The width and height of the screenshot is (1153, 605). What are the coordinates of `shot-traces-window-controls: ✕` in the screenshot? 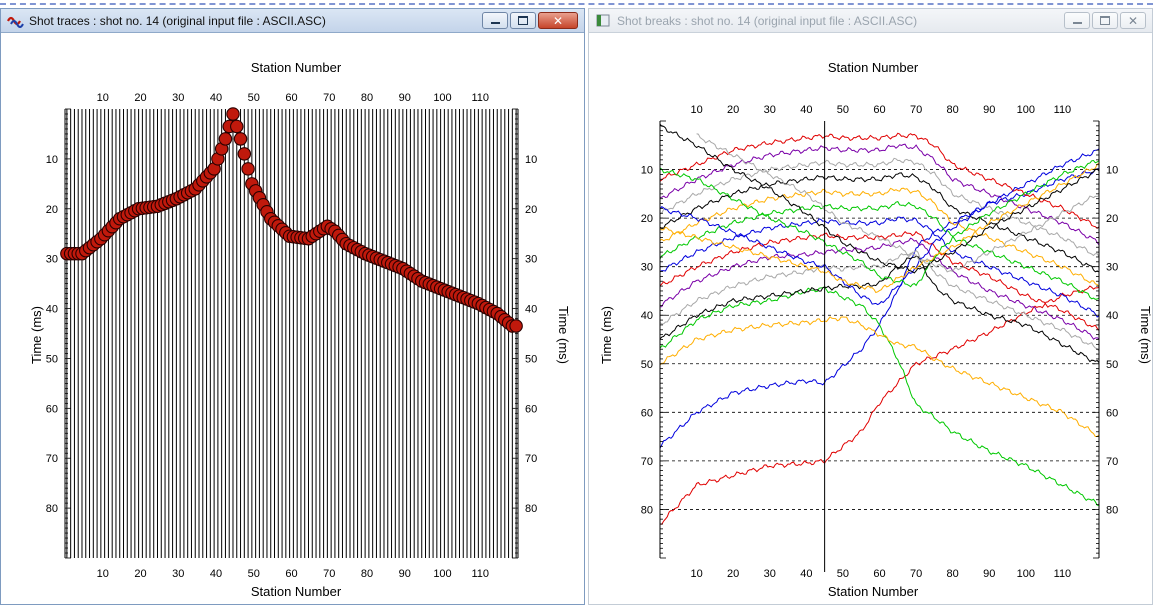 It's located at (530, 20).